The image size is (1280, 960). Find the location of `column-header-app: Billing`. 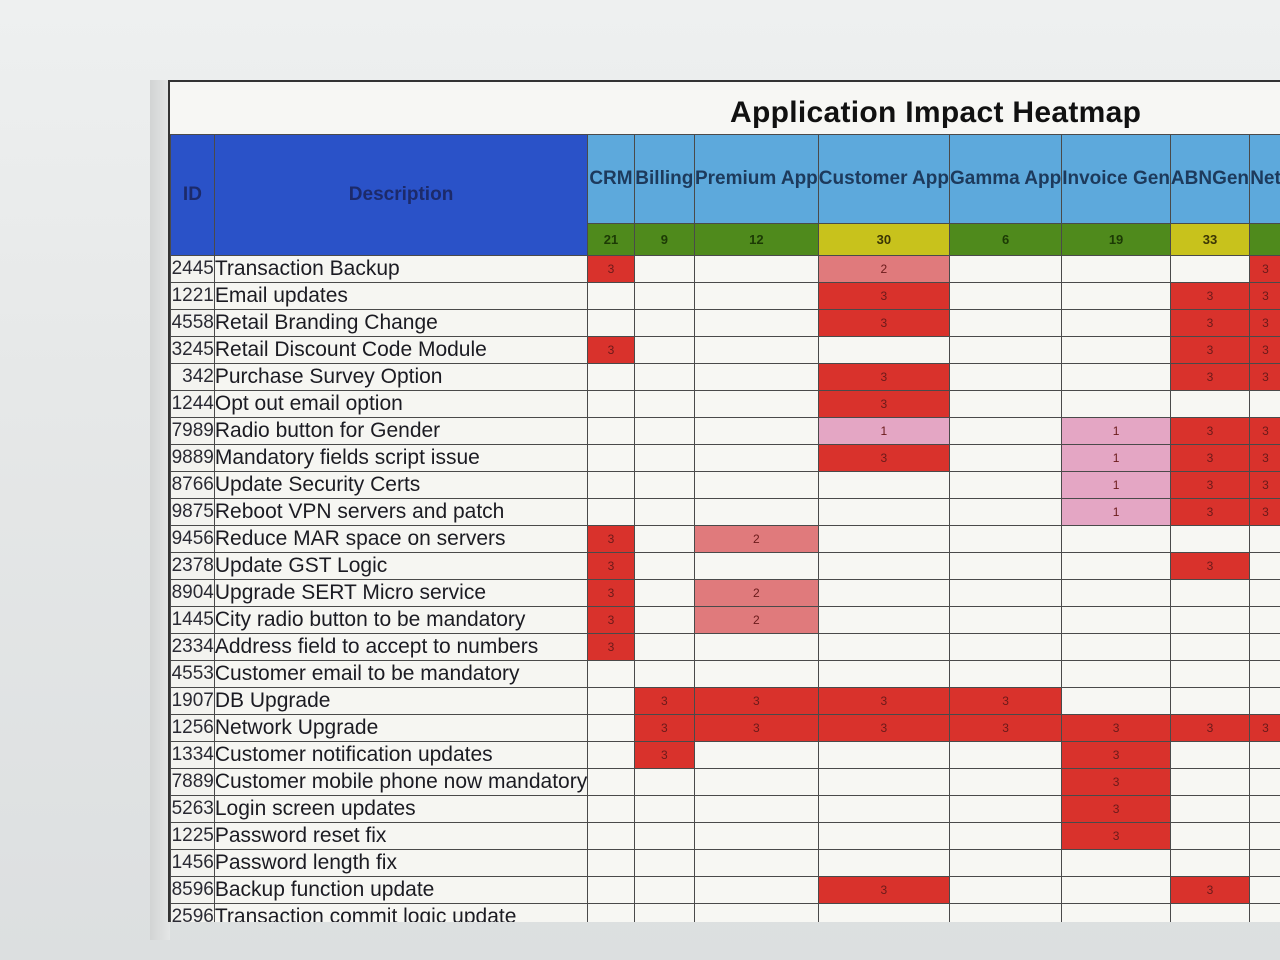

column-header-app: Billing is located at coordinates (664, 179).